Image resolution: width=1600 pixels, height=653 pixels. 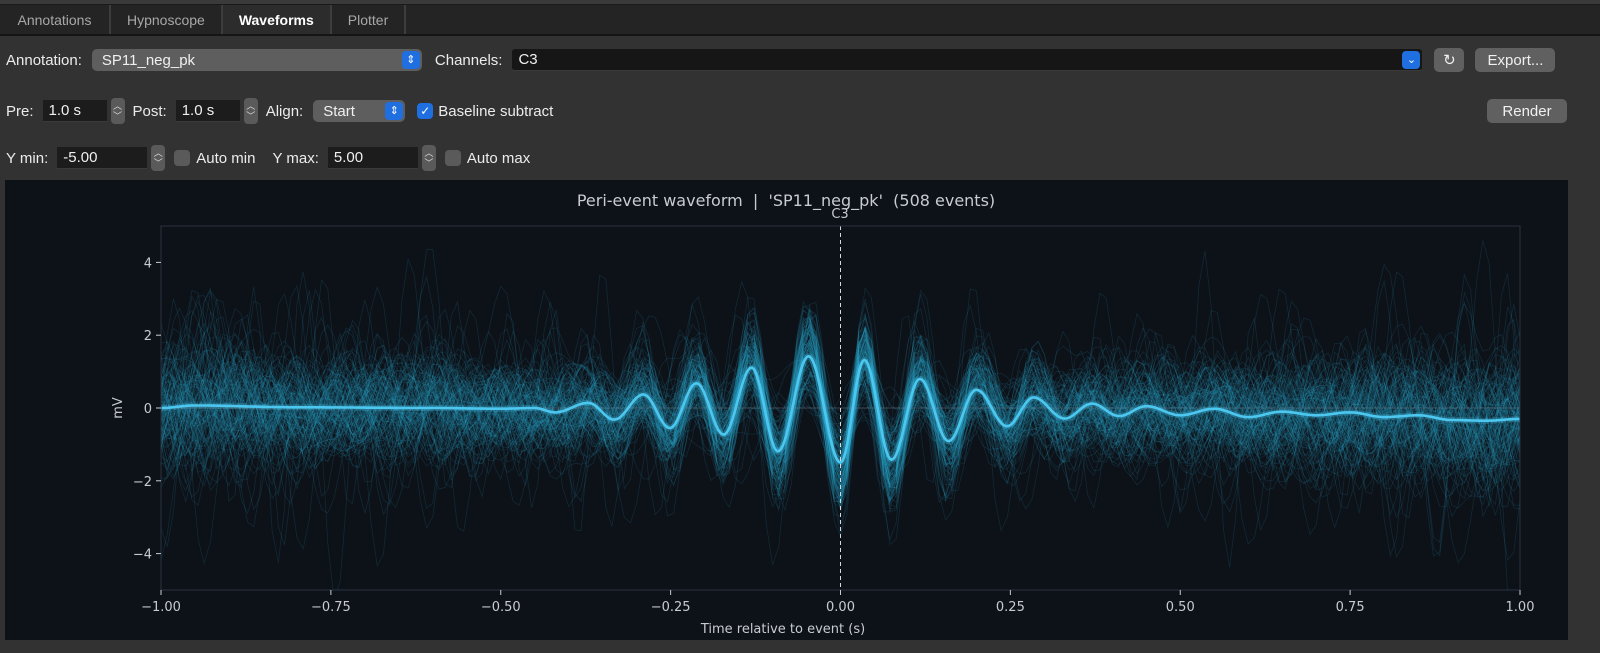 What do you see at coordinates (428, 158) in the screenshot?
I see `ymax-stepper: ︿ ﹀` at bounding box center [428, 158].